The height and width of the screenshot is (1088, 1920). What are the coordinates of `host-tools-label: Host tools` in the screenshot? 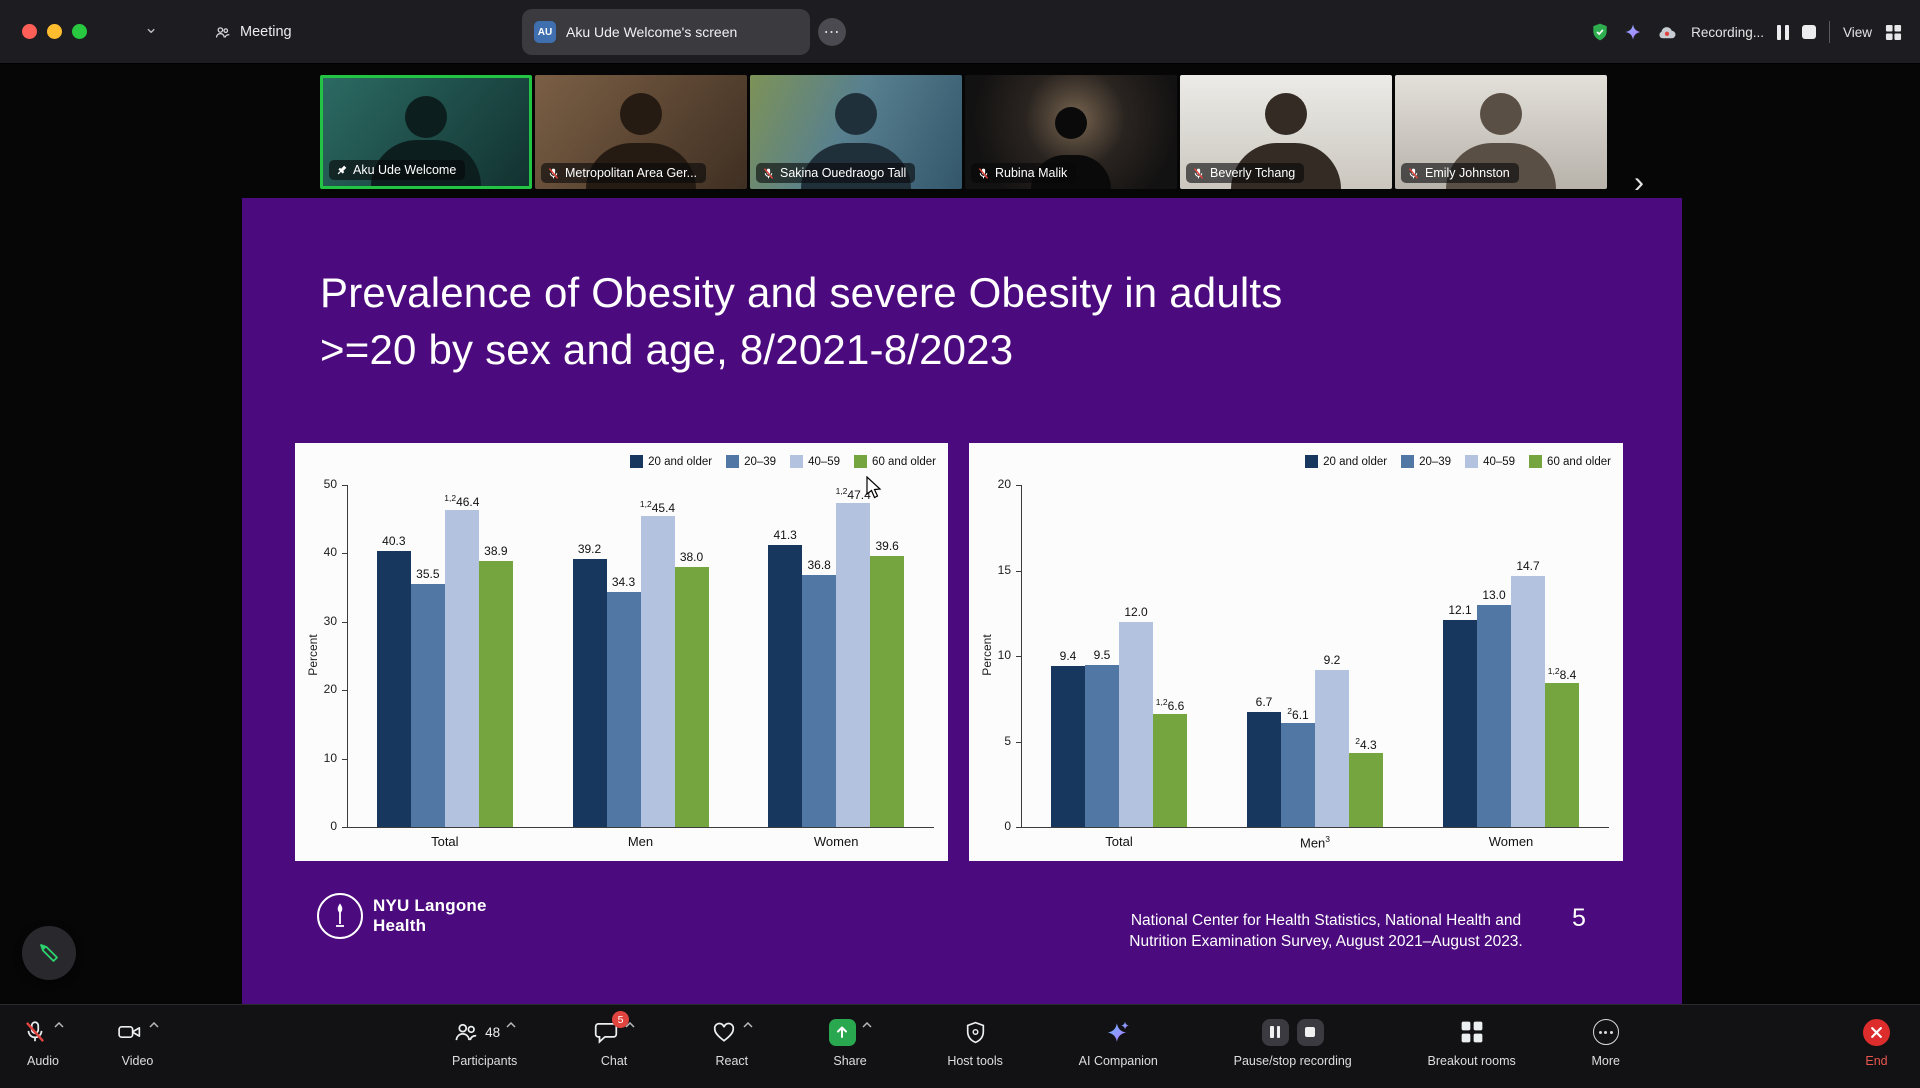 It's located at (975, 1061).